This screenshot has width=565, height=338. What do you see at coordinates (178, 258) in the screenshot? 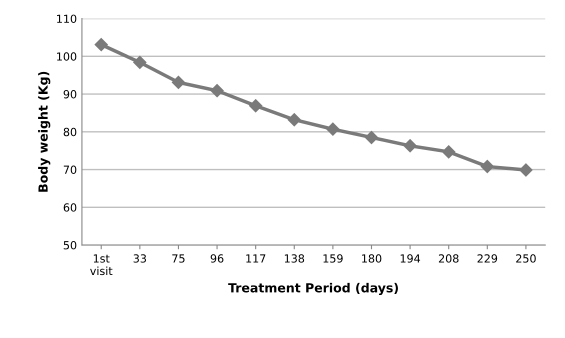
I see `x-tick-label: 75` at bounding box center [178, 258].